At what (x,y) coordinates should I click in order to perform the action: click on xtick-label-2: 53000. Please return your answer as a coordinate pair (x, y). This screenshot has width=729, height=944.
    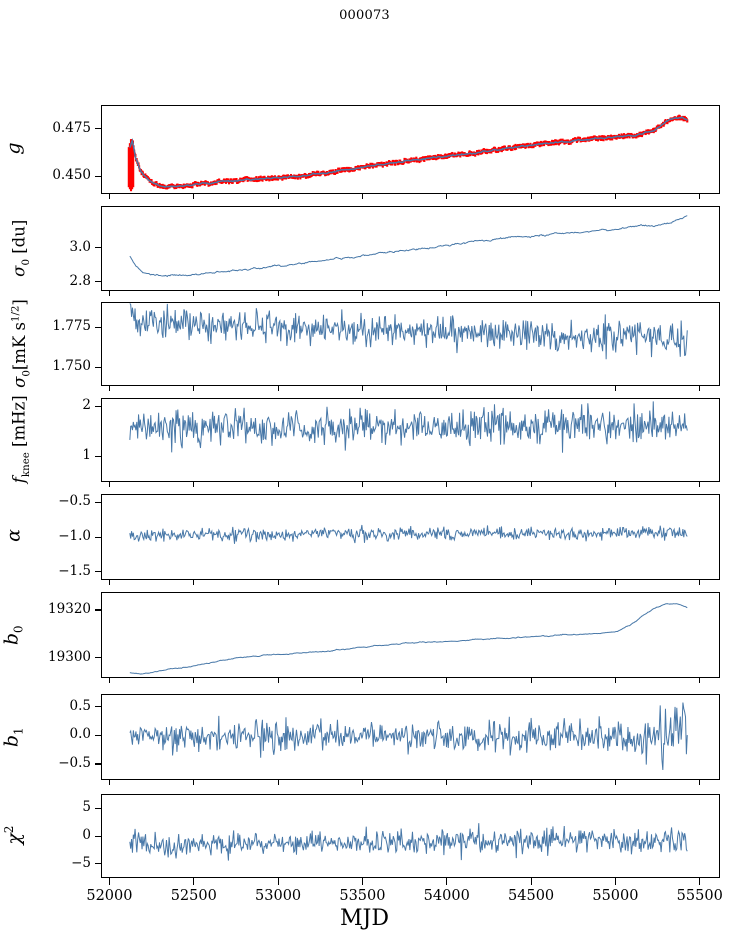
    Looking at the image, I should click on (278, 896).